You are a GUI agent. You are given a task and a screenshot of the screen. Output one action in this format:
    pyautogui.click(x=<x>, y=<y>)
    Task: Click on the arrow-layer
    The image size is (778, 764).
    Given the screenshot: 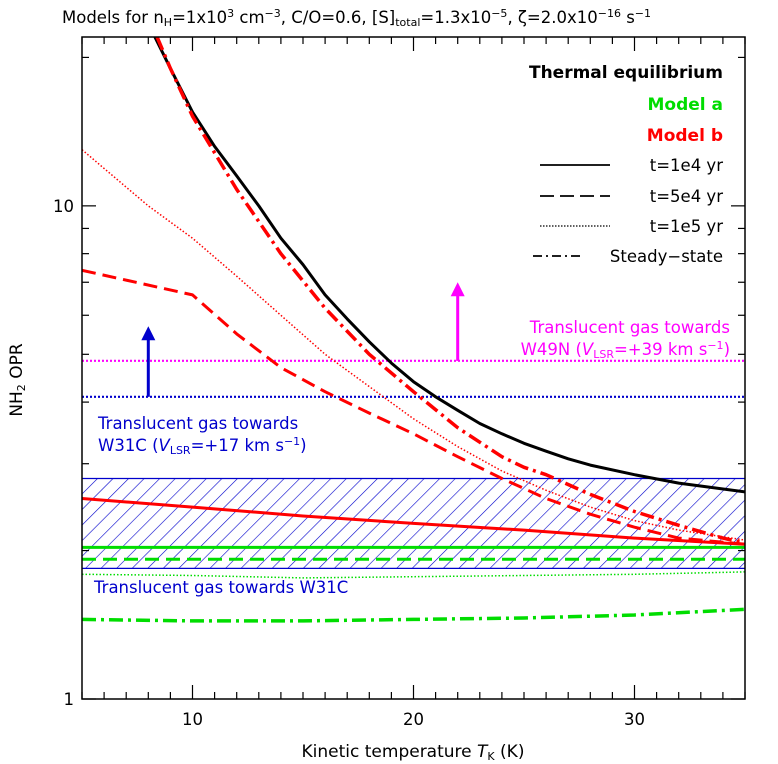 What is the action you would take?
    pyautogui.click(x=303, y=339)
    